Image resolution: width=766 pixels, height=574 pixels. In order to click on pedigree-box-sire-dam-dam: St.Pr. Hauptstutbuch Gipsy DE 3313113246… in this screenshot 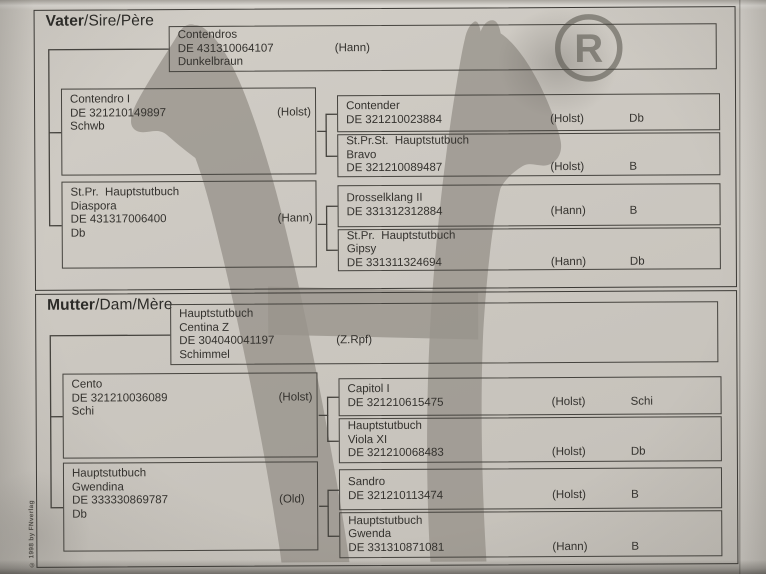, I will do `click(529, 249)`.